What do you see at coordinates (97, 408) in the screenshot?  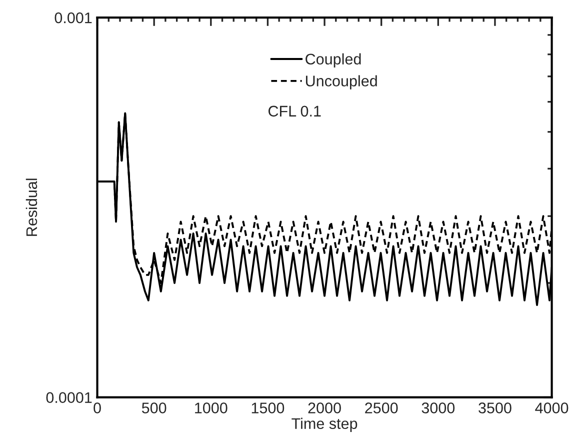 I see `x-tick-label: 0` at bounding box center [97, 408].